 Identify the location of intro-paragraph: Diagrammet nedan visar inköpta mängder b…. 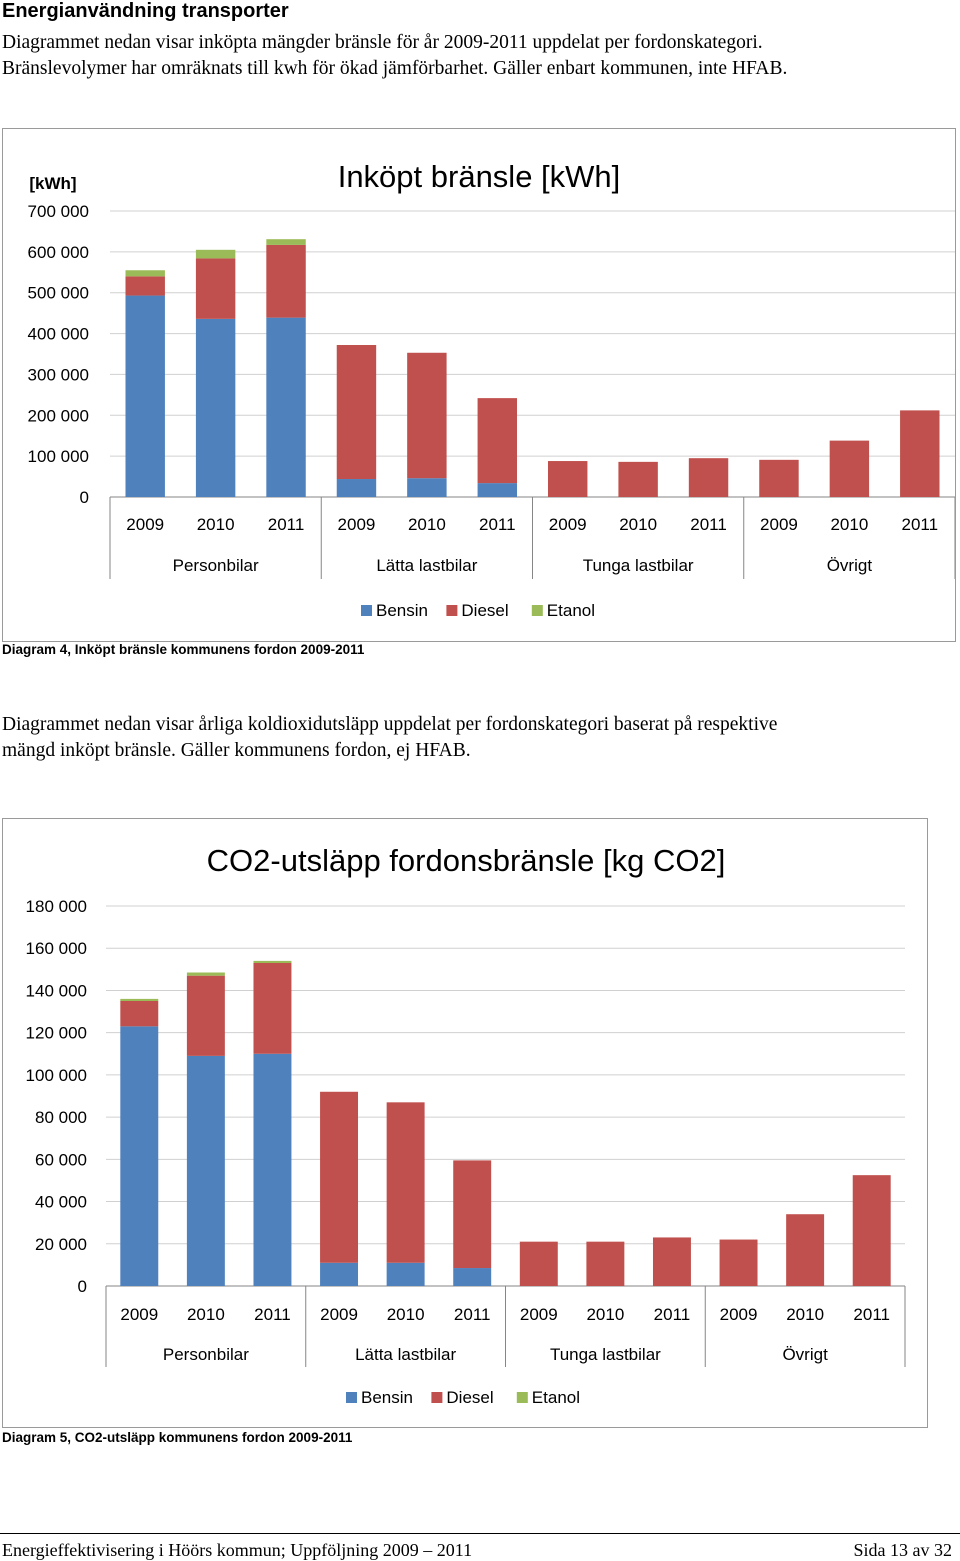
(478, 56).